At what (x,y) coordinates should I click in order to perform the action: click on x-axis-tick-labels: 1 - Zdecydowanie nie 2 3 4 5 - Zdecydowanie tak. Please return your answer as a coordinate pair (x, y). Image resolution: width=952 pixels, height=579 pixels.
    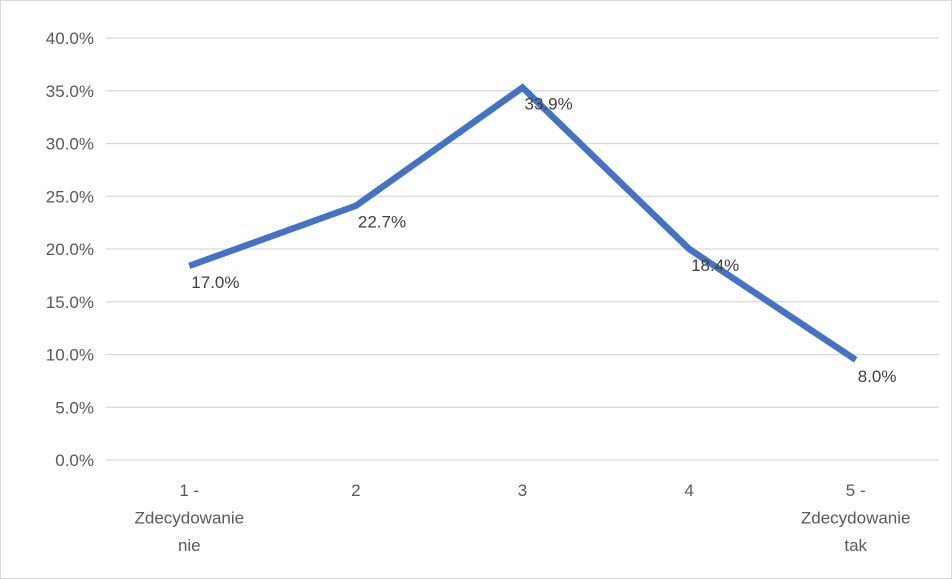
    Looking at the image, I should click on (522, 518).